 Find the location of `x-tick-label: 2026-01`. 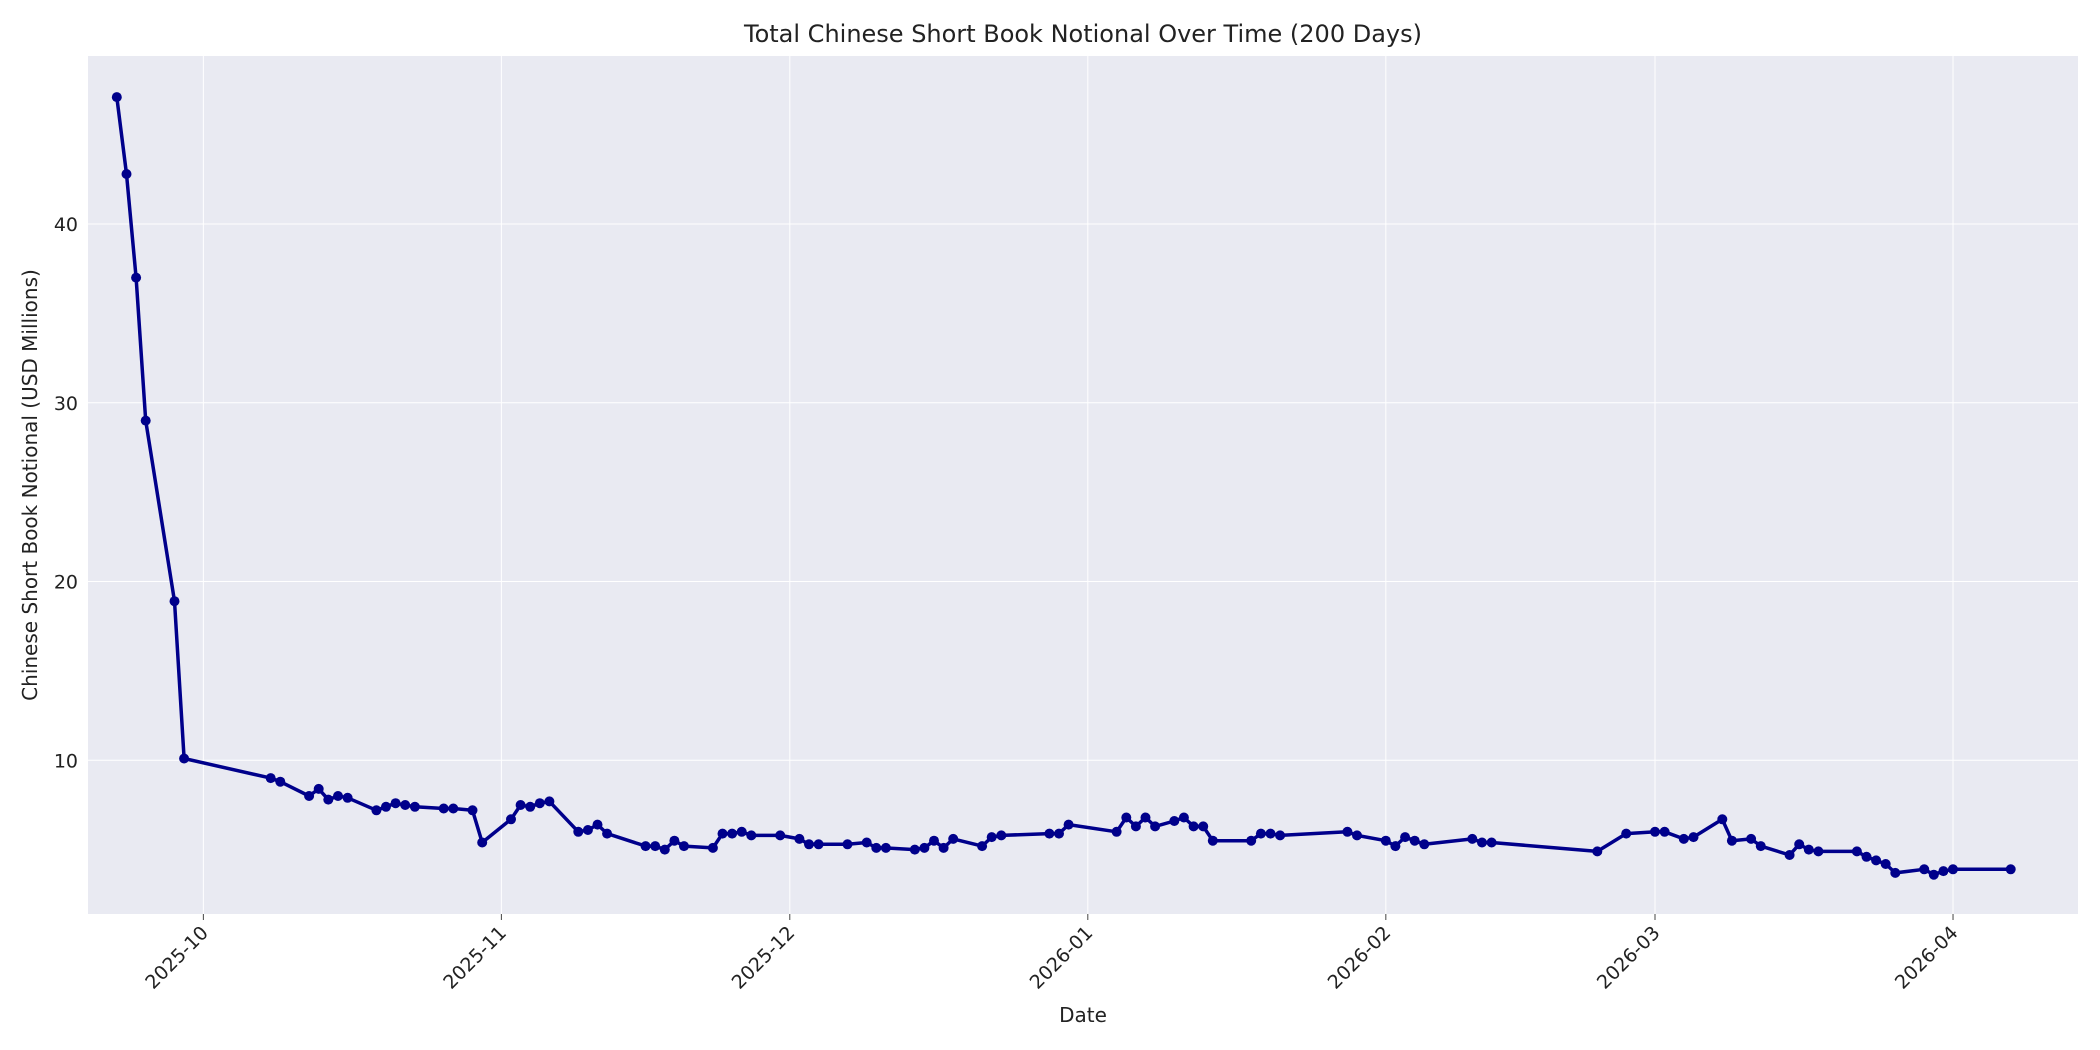

x-tick-label: 2026-01 is located at coordinates (1062, 958).